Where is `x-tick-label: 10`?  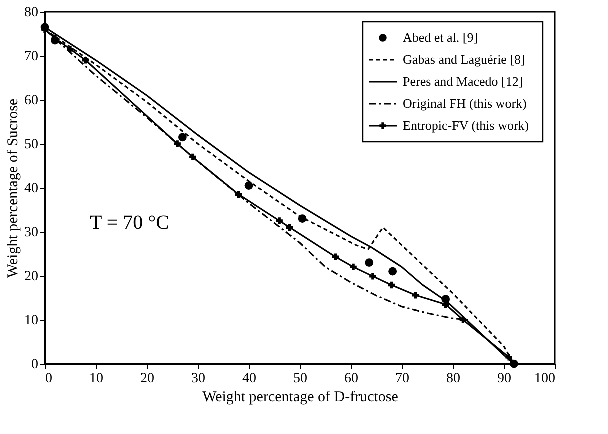 x-tick-label: 10 is located at coordinates (97, 379).